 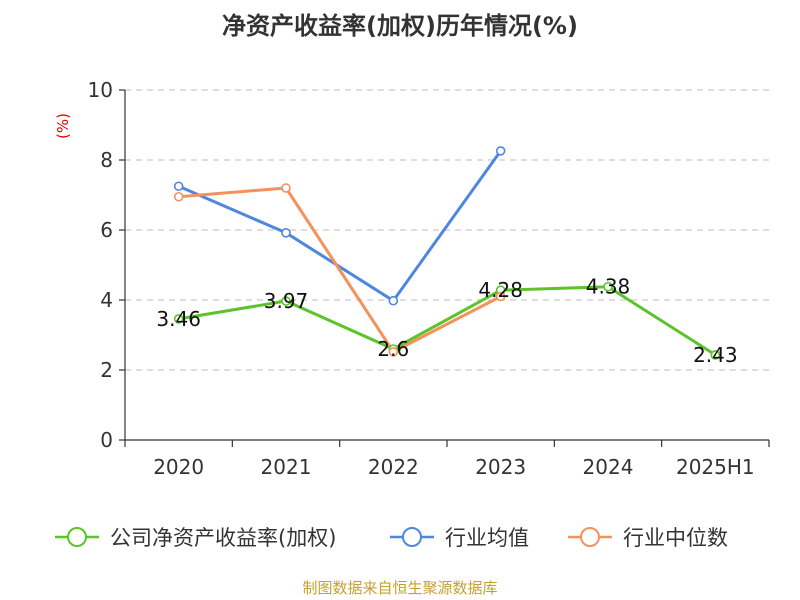 I want to click on data-label: 4.28, so click(x=500, y=290).